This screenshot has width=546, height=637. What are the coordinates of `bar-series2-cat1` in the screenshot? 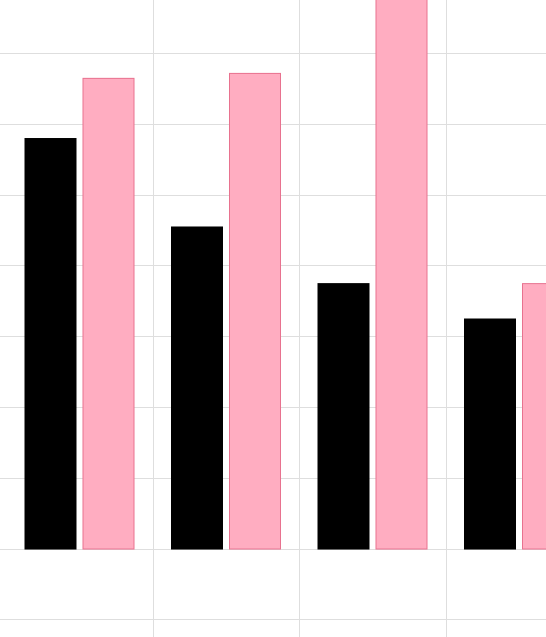 It's located at (108, 313).